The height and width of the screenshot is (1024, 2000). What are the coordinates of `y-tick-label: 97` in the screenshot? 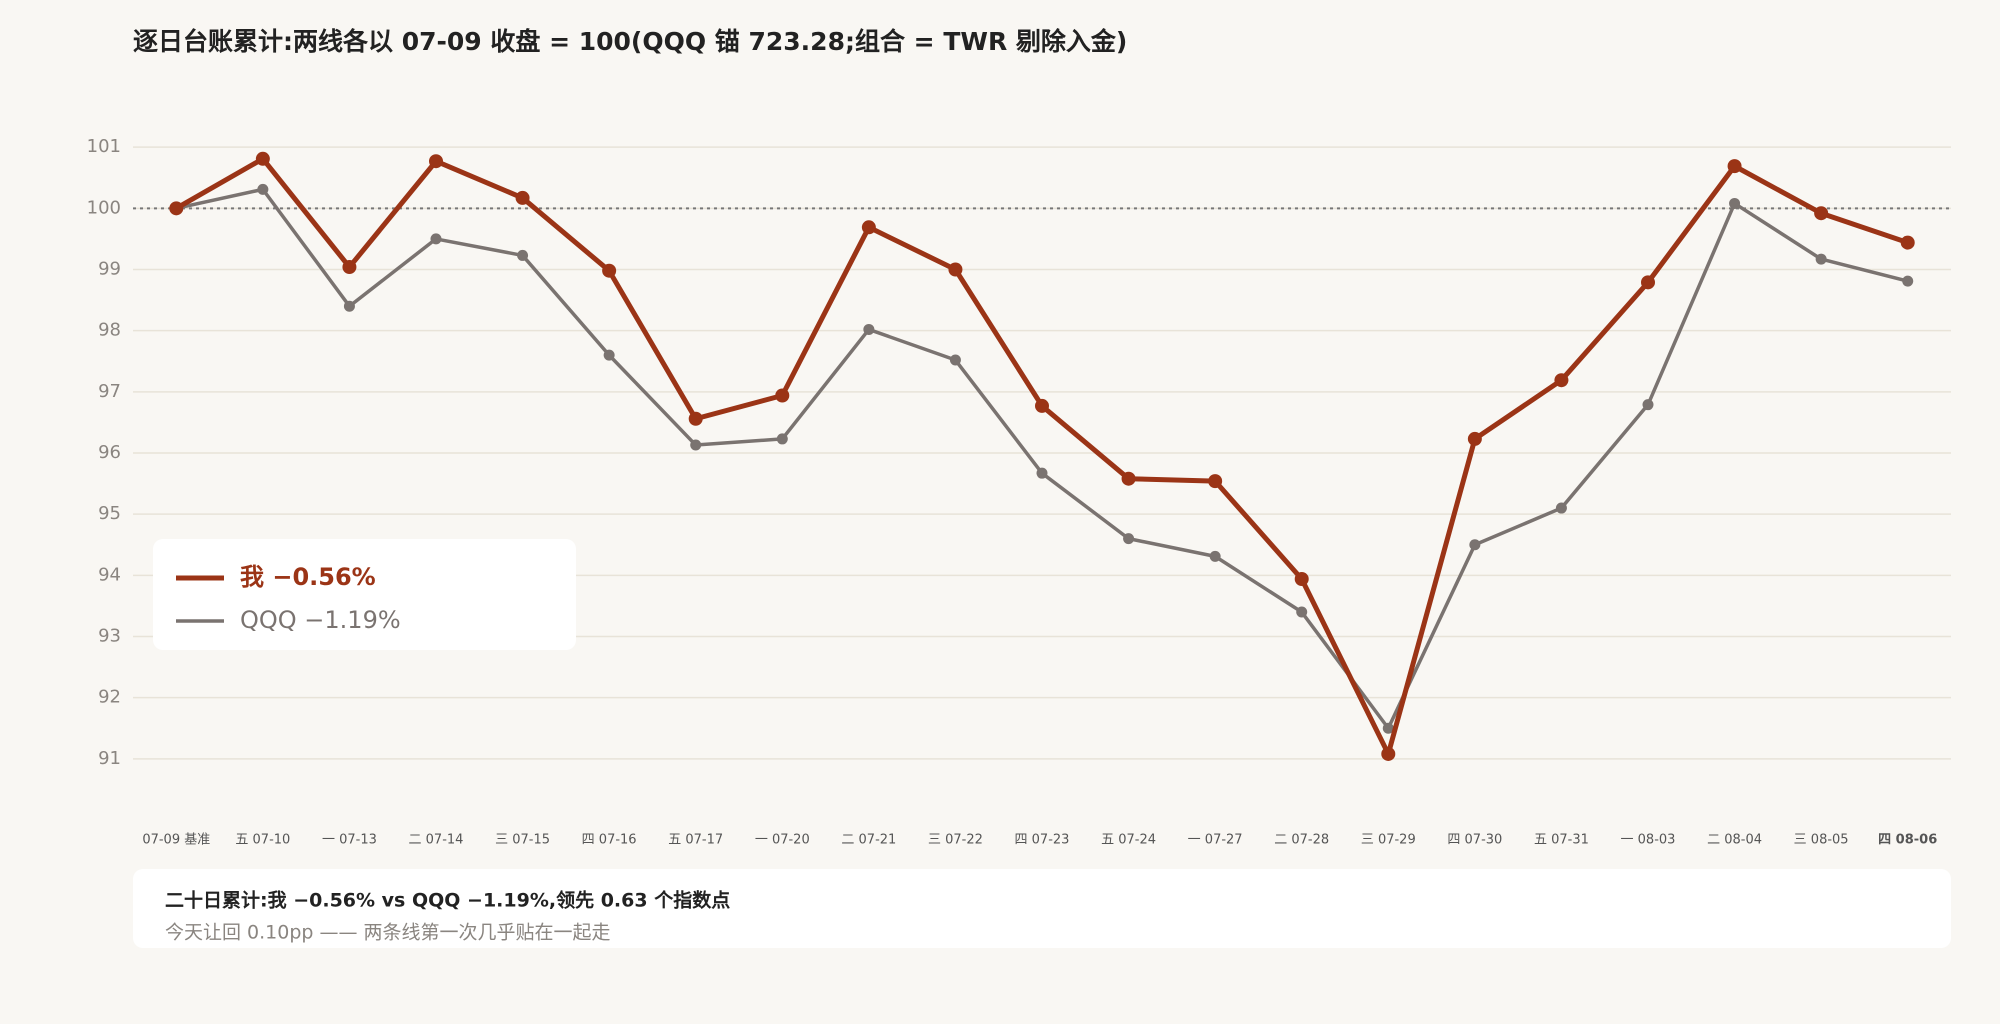 It's located at (109, 391).